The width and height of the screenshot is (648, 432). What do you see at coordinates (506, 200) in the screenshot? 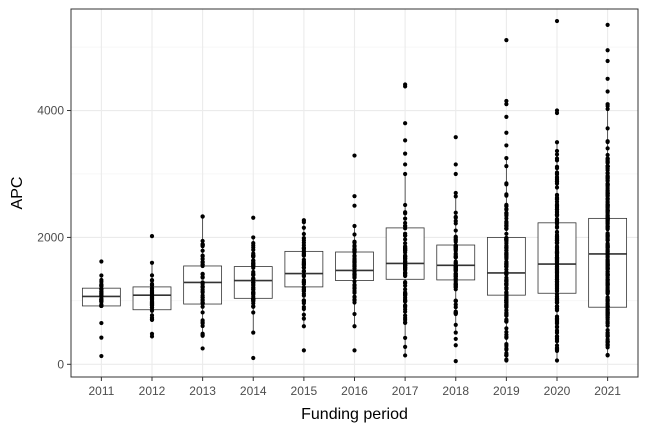
I see `box-2019` at bounding box center [506, 200].